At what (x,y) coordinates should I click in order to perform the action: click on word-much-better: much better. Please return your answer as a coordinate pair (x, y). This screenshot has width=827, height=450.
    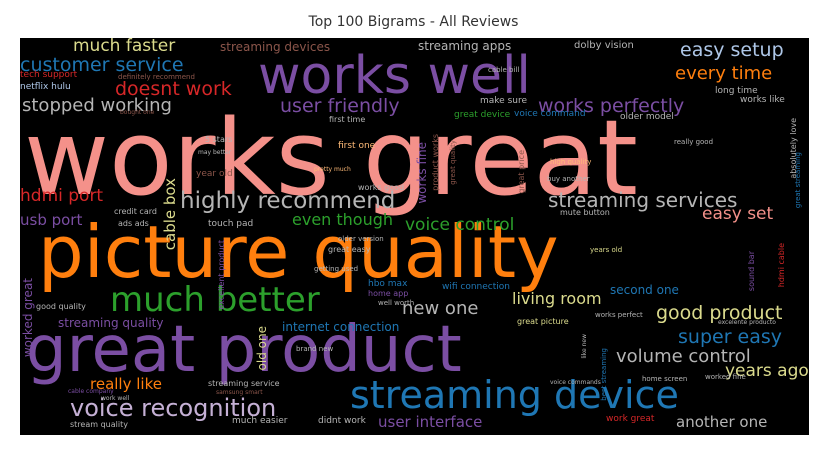
    Looking at the image, I should click on (215, 300).